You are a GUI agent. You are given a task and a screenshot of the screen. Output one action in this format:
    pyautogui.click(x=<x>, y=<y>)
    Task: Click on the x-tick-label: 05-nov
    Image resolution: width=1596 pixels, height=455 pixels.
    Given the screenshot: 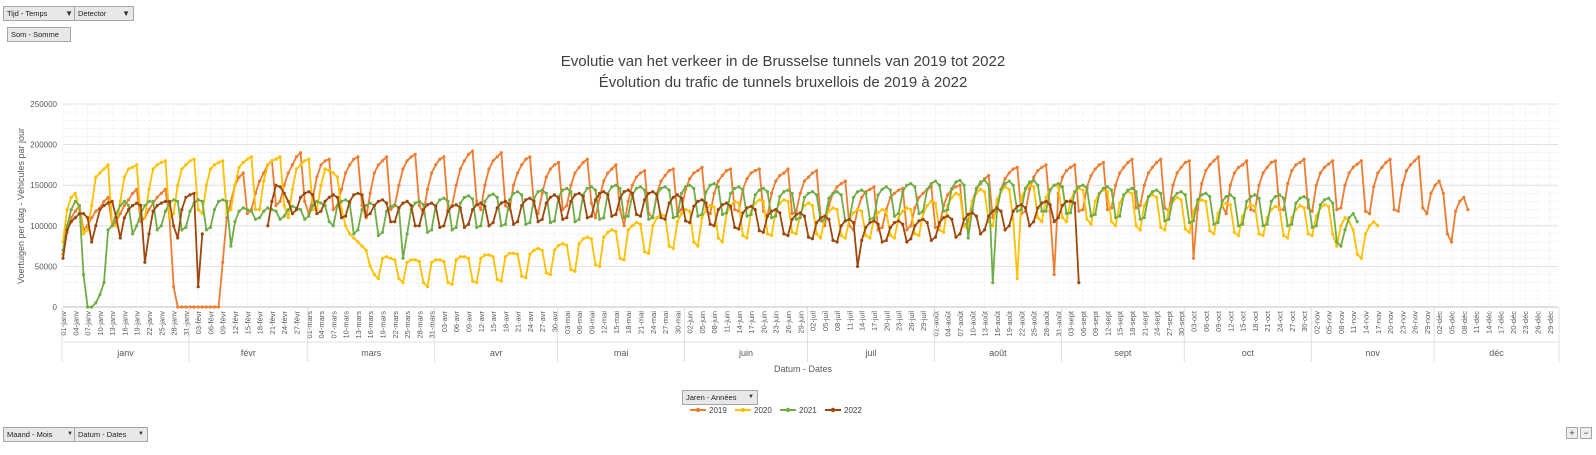 What is the action you would take?
    pyautogui.click(x=1329, y=322)
    